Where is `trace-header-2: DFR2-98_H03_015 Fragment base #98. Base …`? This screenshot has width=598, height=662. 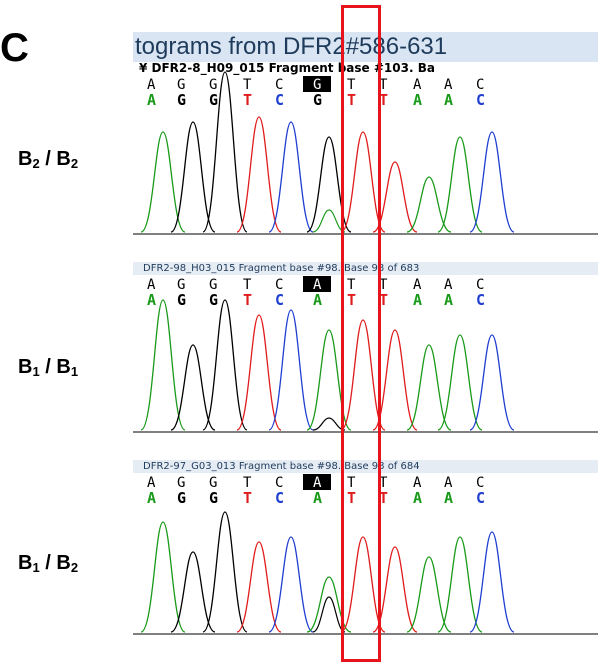 trace-header-2: DFR2-98_H03_015 Fragment base #98. Base … is located at coordinates (365, 268).